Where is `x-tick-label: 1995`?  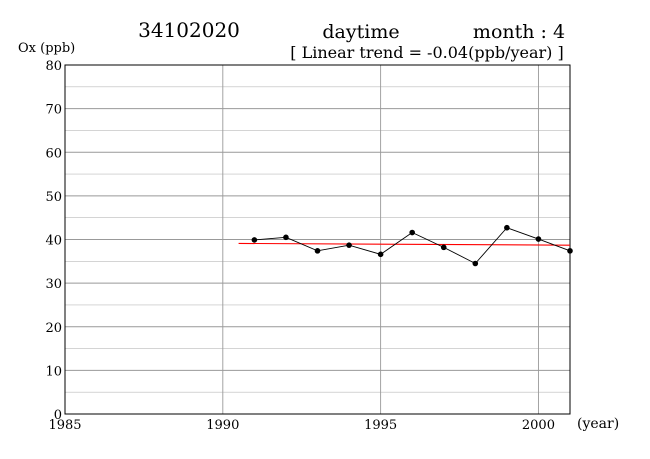 x-tick-label: 1995 is located at coordinates (380, 425).